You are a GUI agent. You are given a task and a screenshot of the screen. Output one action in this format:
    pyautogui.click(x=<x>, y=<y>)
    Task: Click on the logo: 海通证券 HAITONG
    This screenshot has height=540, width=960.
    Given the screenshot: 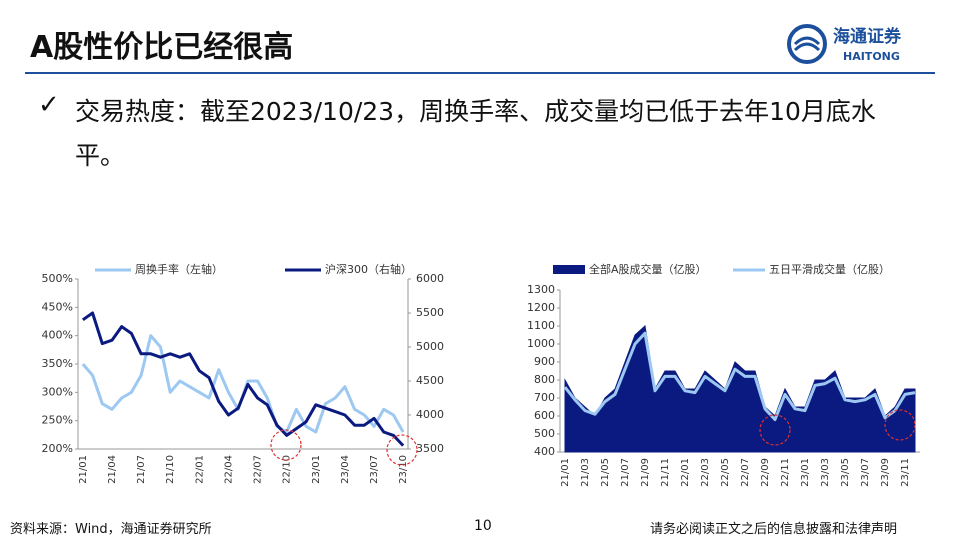 What is the action you would take?
    pyautogui.click(x=844, y=44)
    